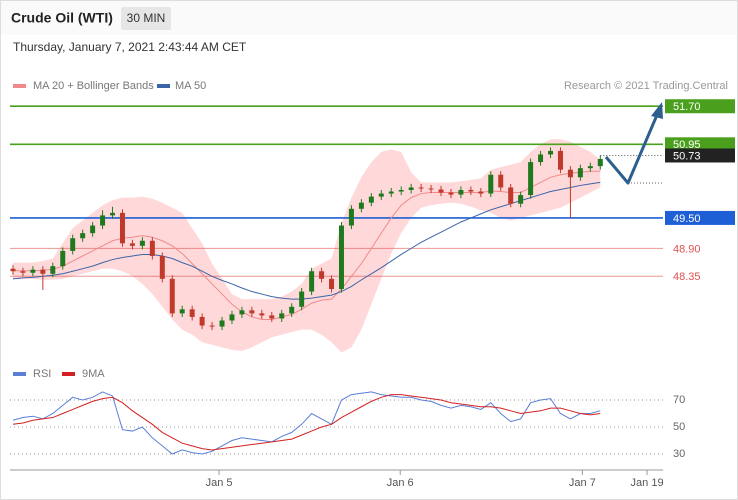 Image resolution: width=738 pixels, height=500 pixels. What do you see at coordinates (687, 156) in the screenshot?
I see `level-label: 50.73` at bounding box center [687, 156].